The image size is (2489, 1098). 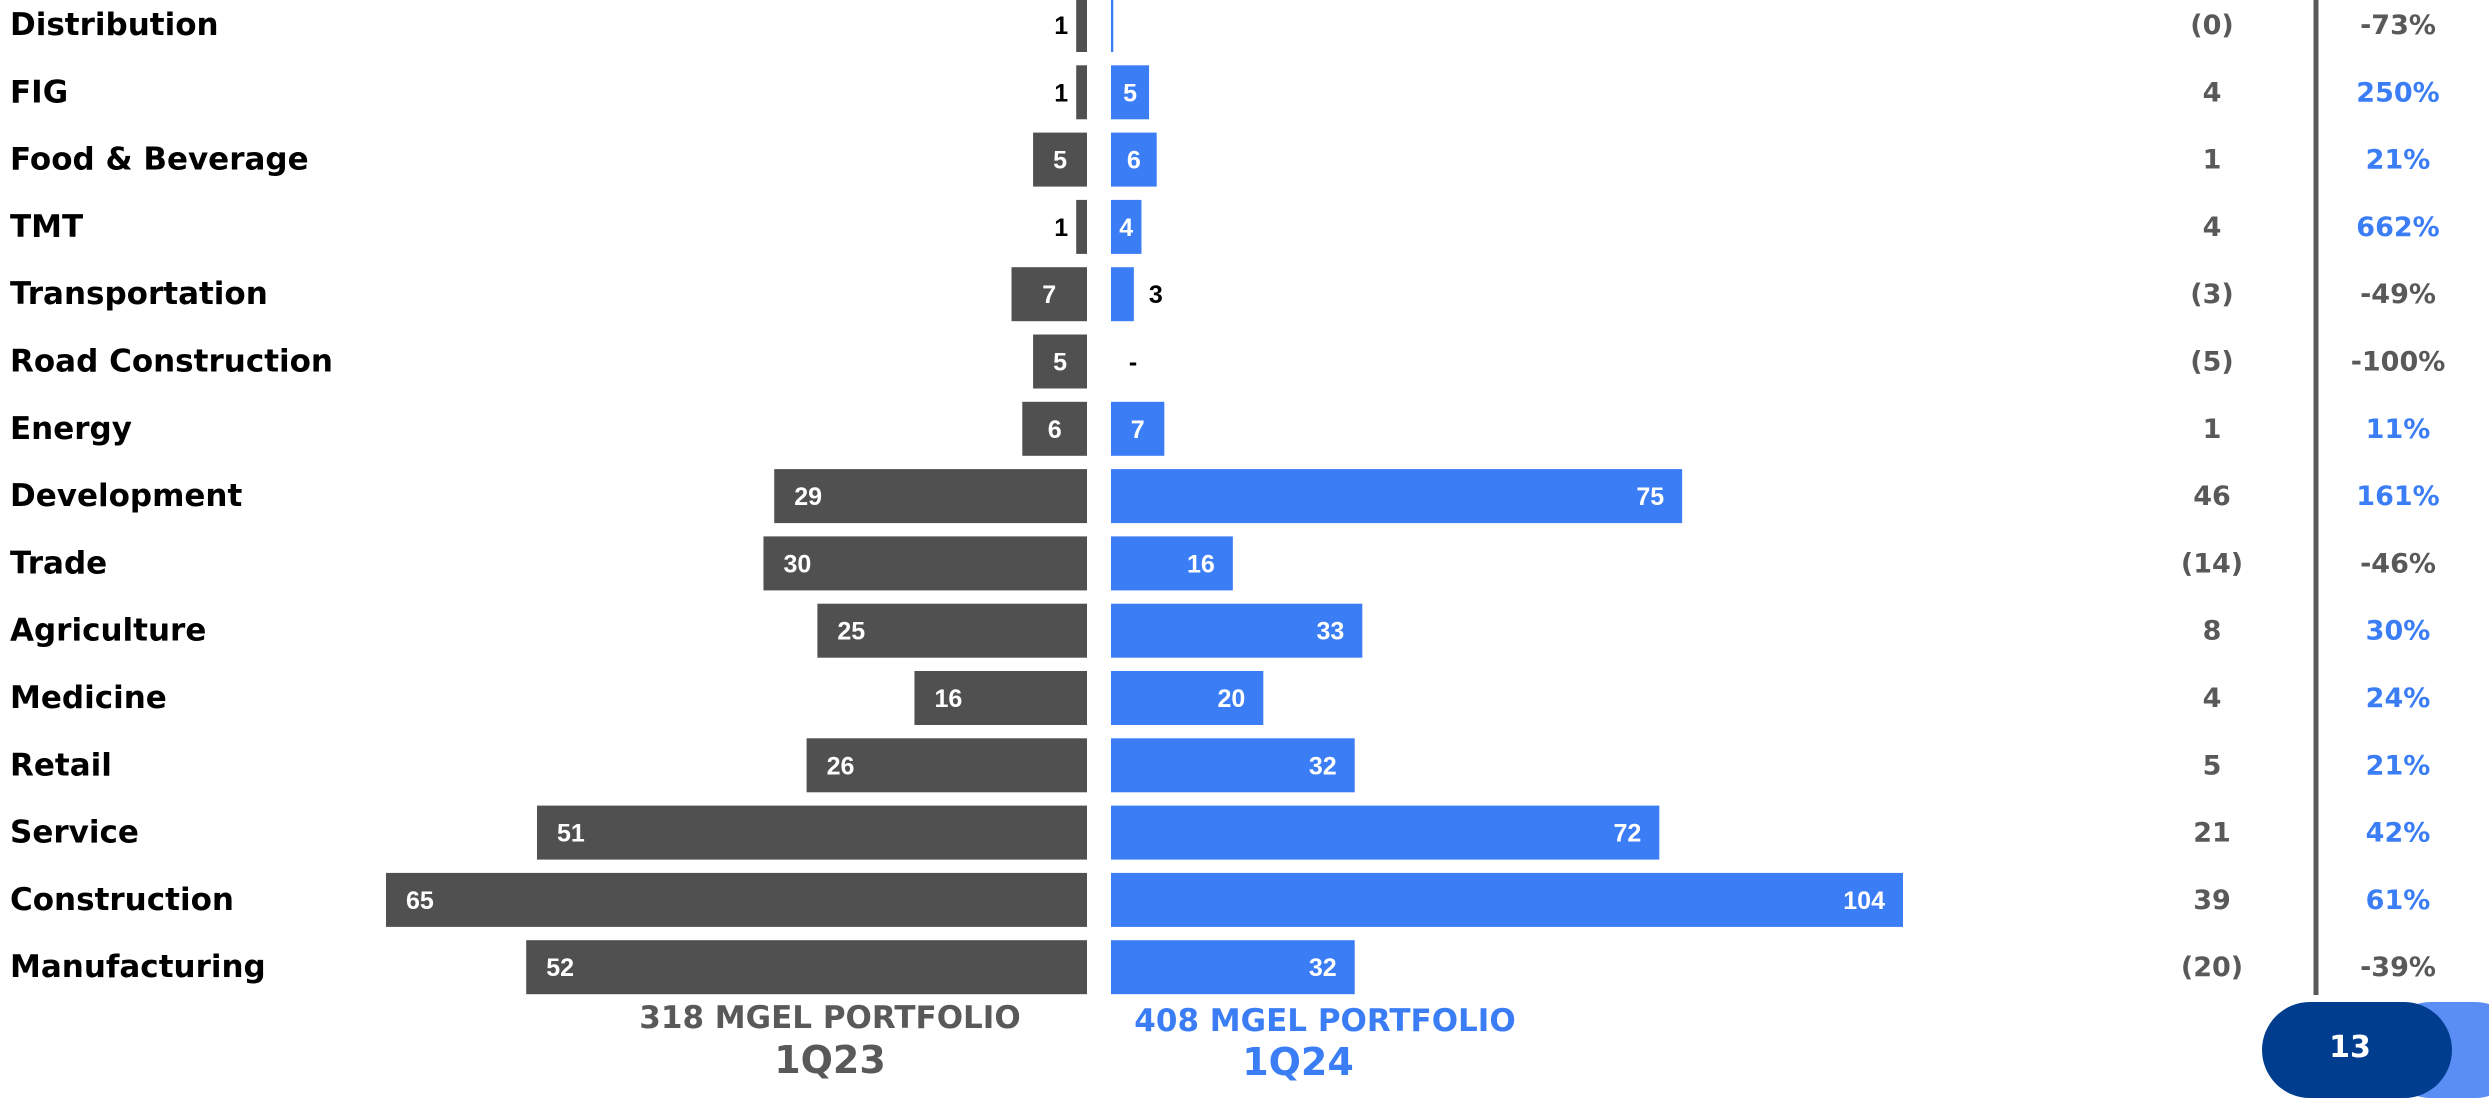 What do you see at coordinates (1081, 92) in the screenshot?
I see `bar-1q23-fig` at bounding box center [1081, 92].